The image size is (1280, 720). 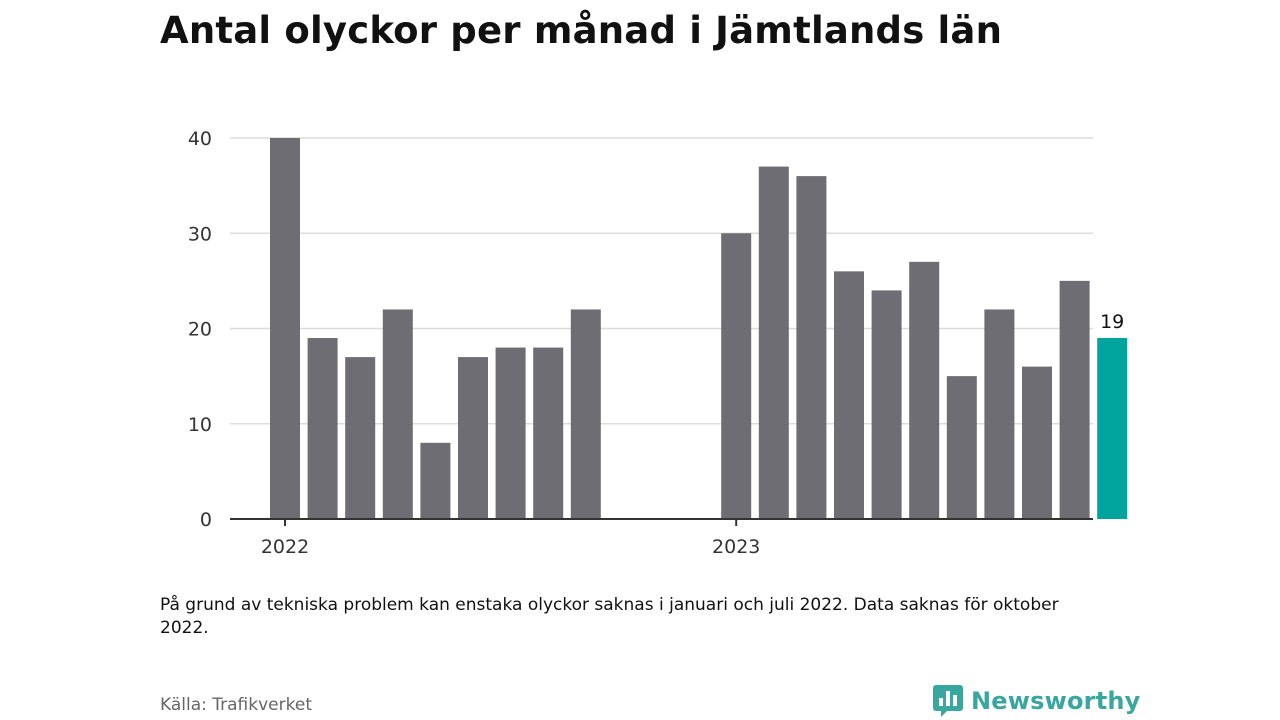 I want to click on data-labels: 19, so click(x=1112, y=322).